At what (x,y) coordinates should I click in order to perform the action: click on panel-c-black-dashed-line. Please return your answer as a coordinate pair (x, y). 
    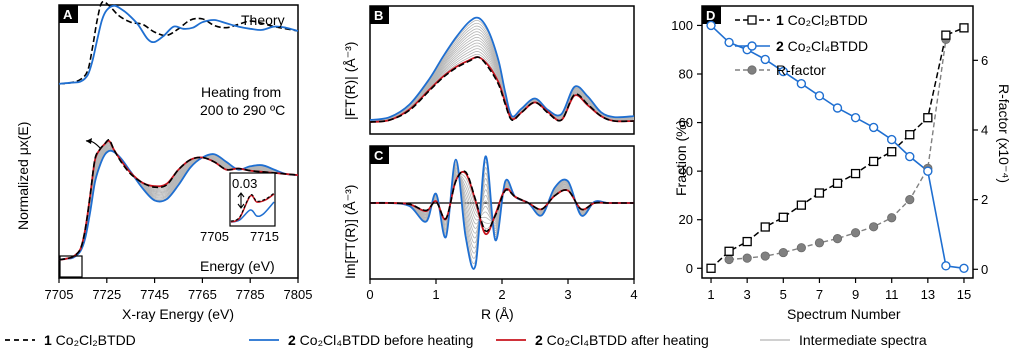
    Looking at the image, I should click on (501, 201).